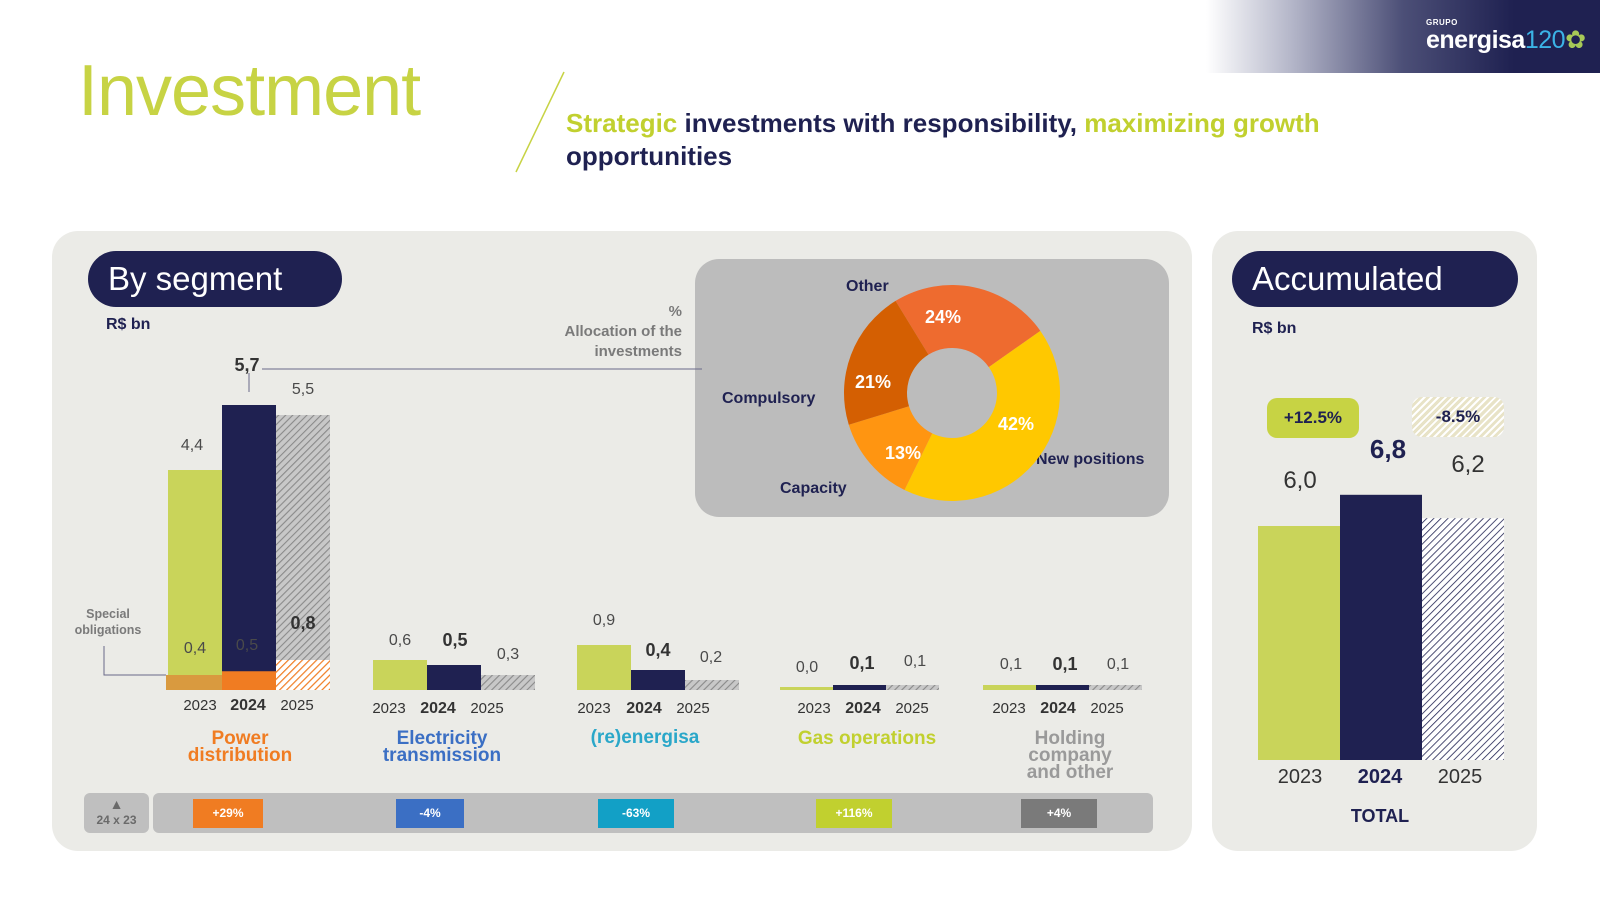  What do you see at coordinates (943, 317) in the screenshot?
I see `donut-pct-other: 24%` at bounding box center [943, 317].